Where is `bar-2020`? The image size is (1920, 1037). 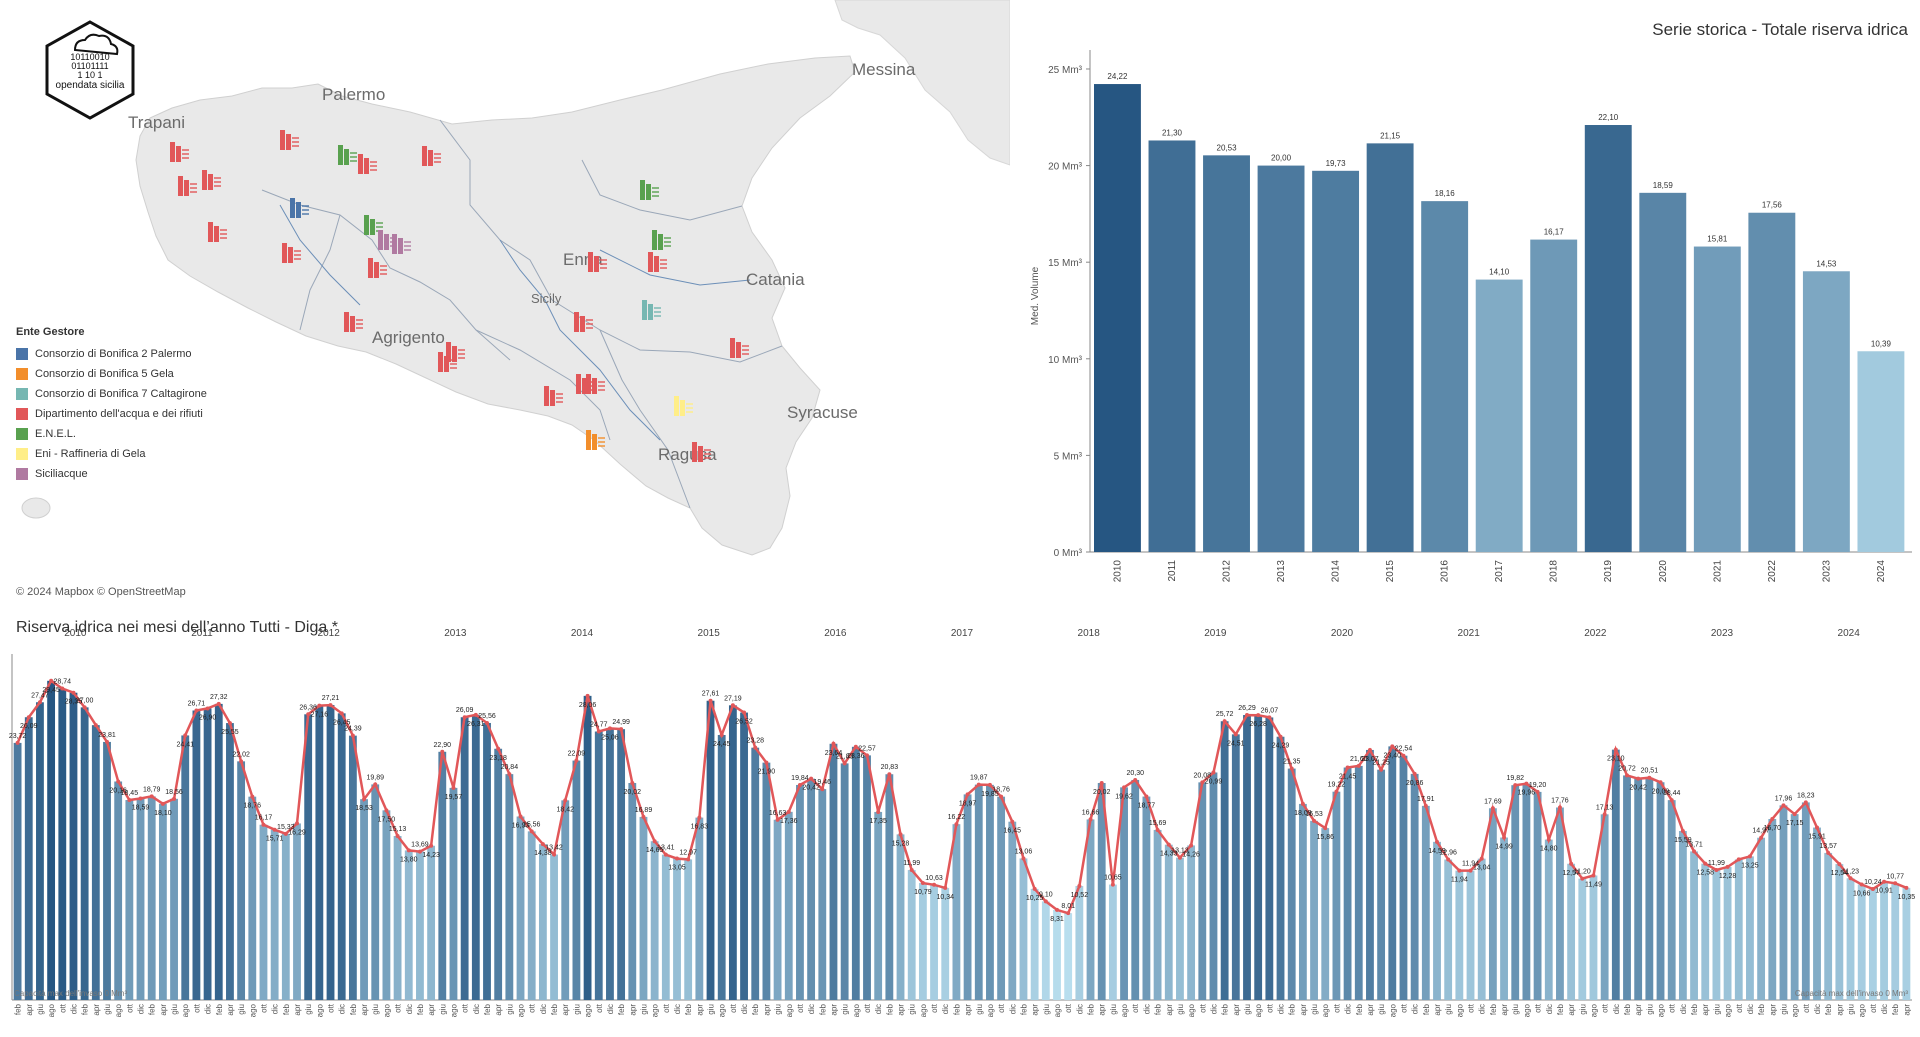 bar-2020 is located at coordinates (1663, 372).